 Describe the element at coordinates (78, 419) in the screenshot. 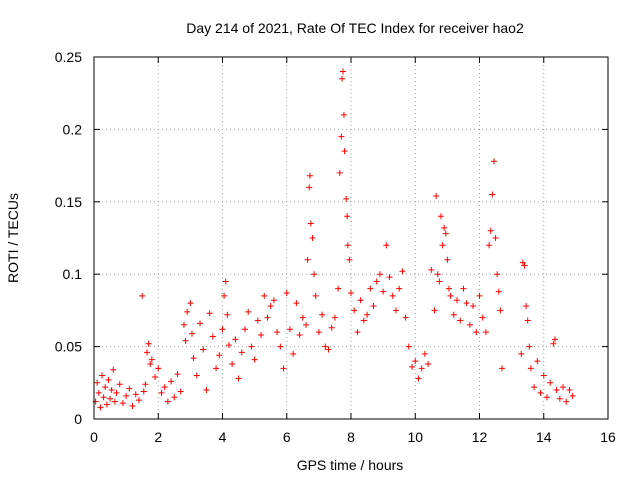

I see `y-tick-label: 0` at that location.